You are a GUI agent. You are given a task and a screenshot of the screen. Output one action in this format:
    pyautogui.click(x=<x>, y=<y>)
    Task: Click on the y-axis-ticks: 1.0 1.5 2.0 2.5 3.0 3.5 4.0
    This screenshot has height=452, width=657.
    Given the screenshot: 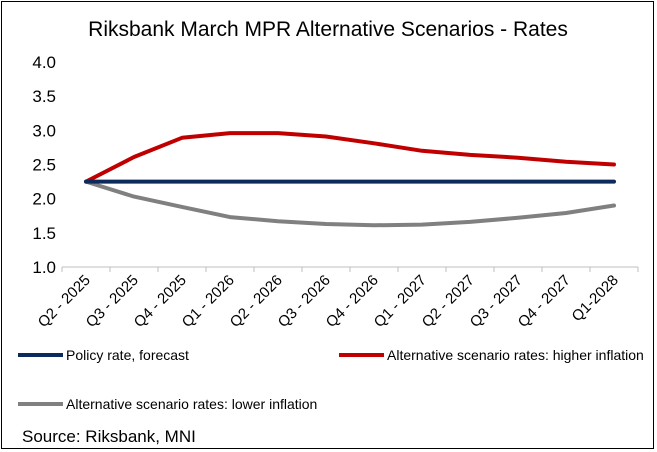 What is the action you would take?
    pyautogui.click(x=44, y=165)
    